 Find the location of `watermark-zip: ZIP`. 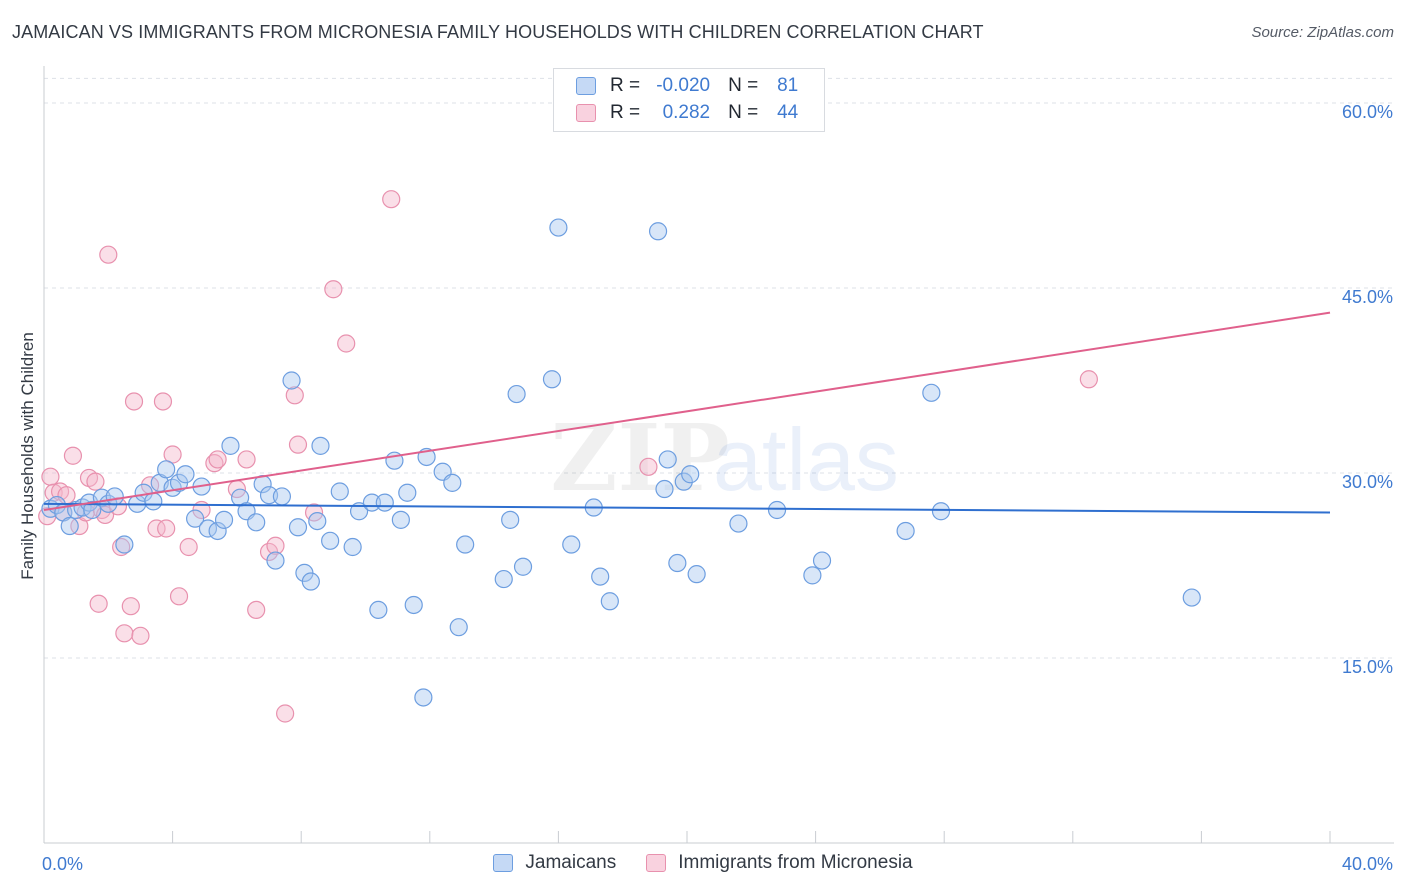

watermark-zip: ZIP is located at coordinates (639, 458).